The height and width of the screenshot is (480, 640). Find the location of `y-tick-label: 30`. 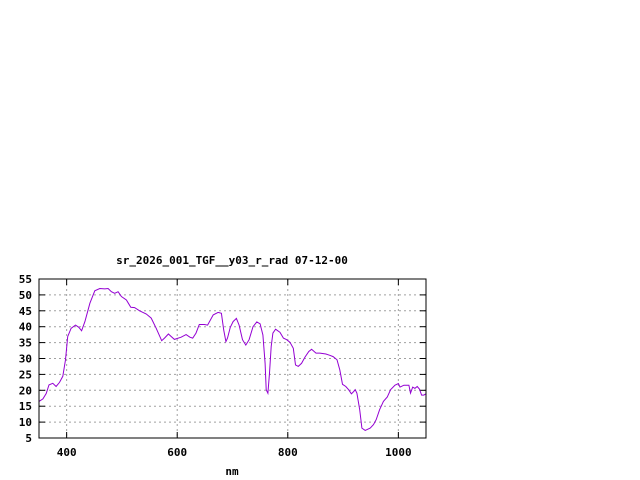

y-tick-label: 30 is located at coordinates (25, 359).